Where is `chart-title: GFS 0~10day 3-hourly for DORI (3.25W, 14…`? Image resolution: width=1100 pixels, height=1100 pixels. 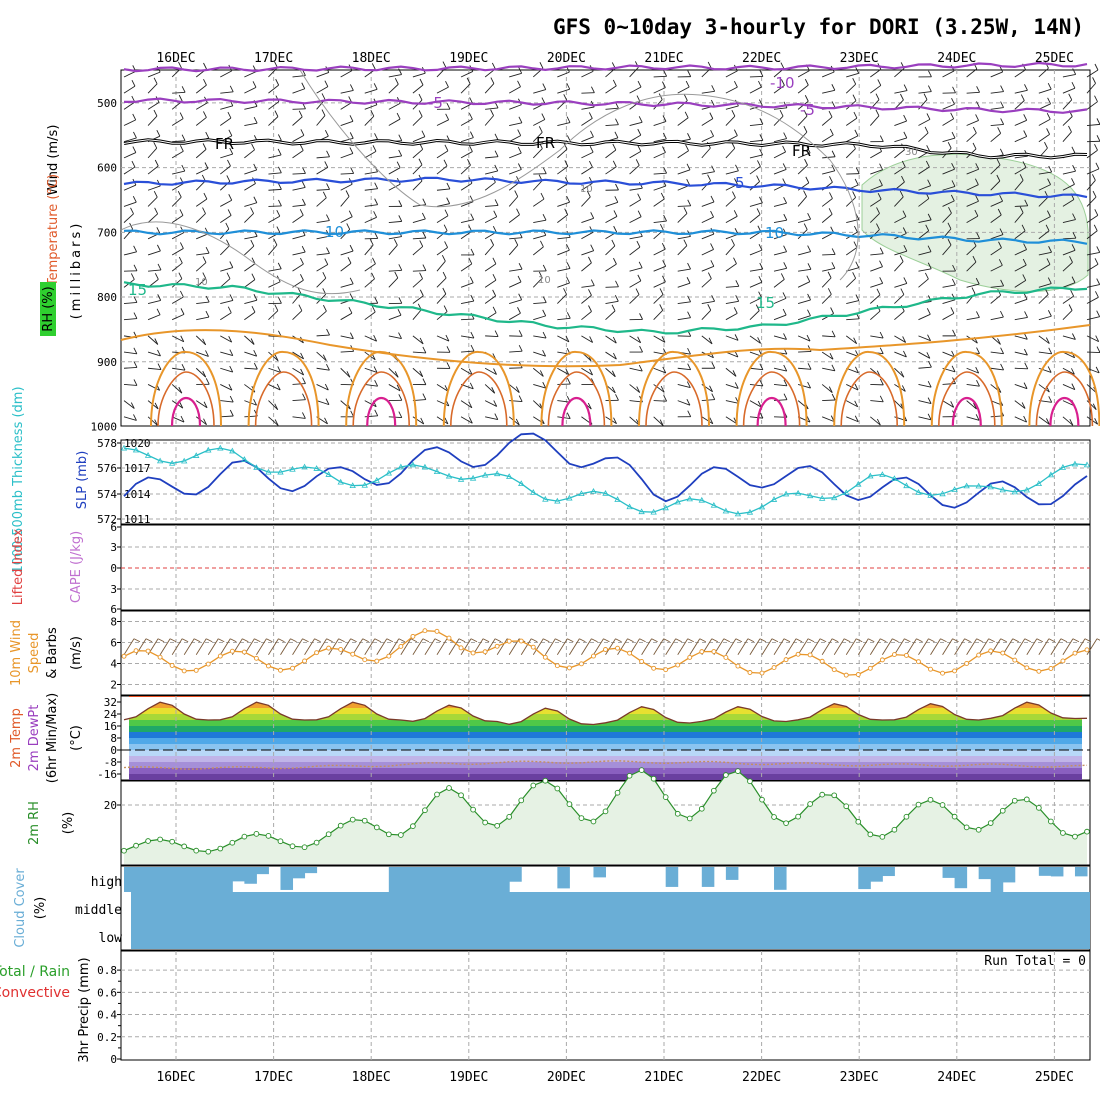 chart-title: GFS 0~10day 3-hourly for DORI (3.25W, 14… is located at coordinates (818, 27).